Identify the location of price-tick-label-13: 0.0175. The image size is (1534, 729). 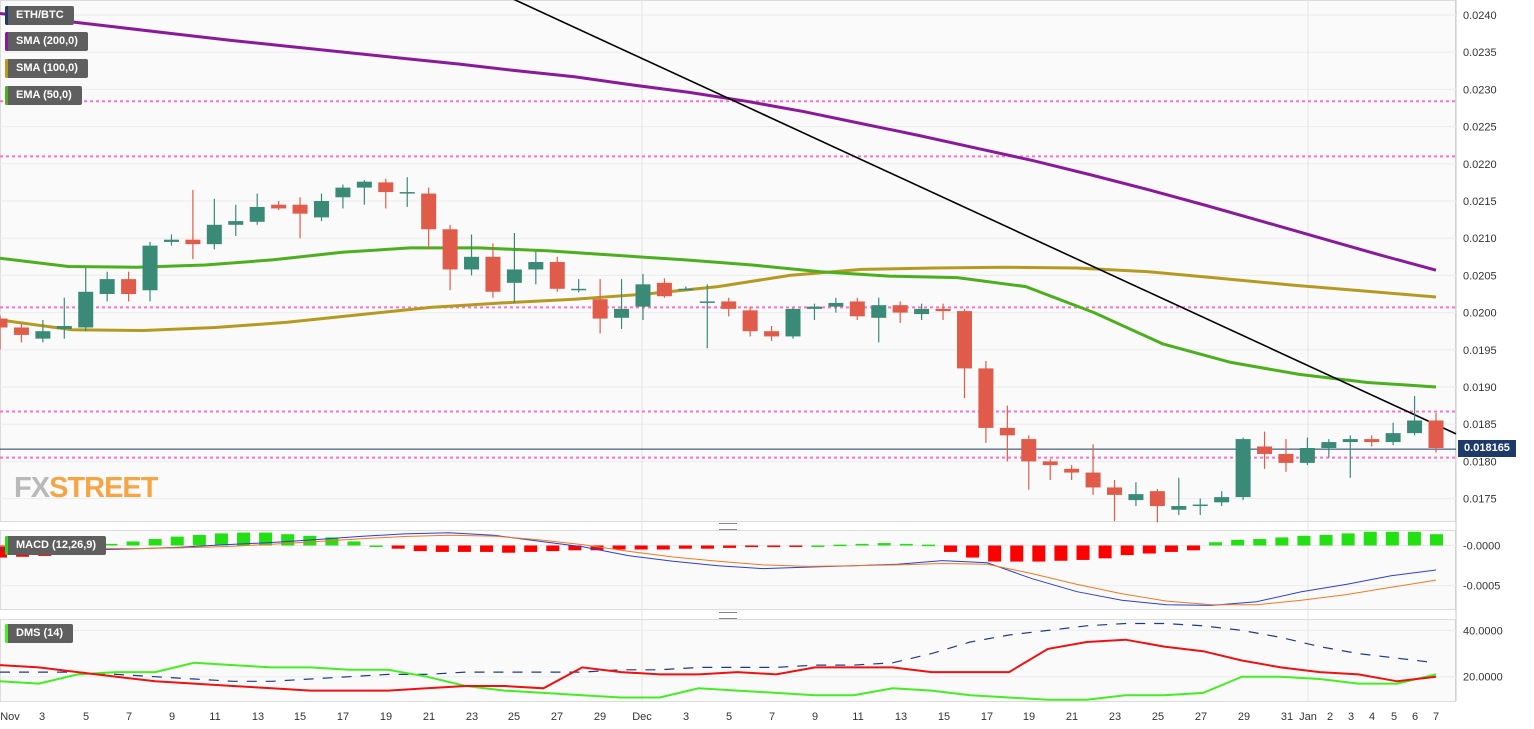
(1480, 500).